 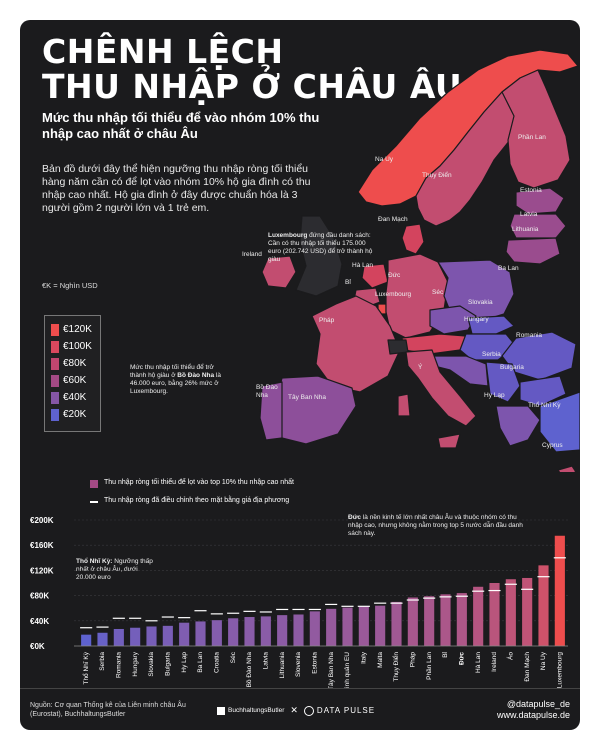 I want to click on x-tick-label: Bulgaria, so click(x=168, y=664).